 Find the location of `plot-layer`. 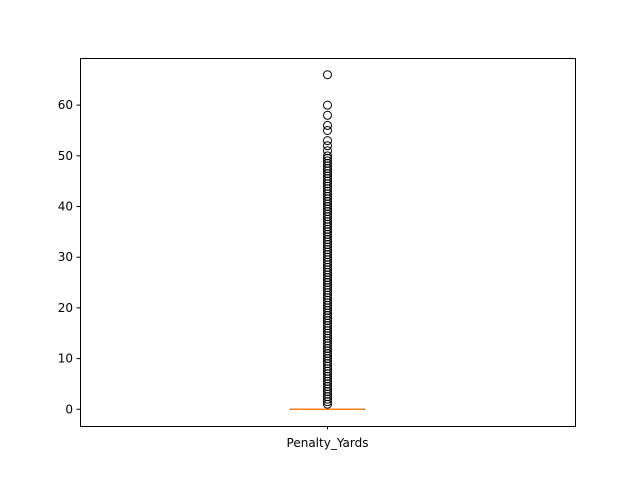

plot-layer is located at coordinates (328, 240).